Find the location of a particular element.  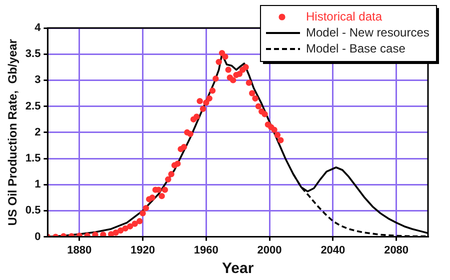

y-tick-label: 0.5 is located at coordinates (33, 210).